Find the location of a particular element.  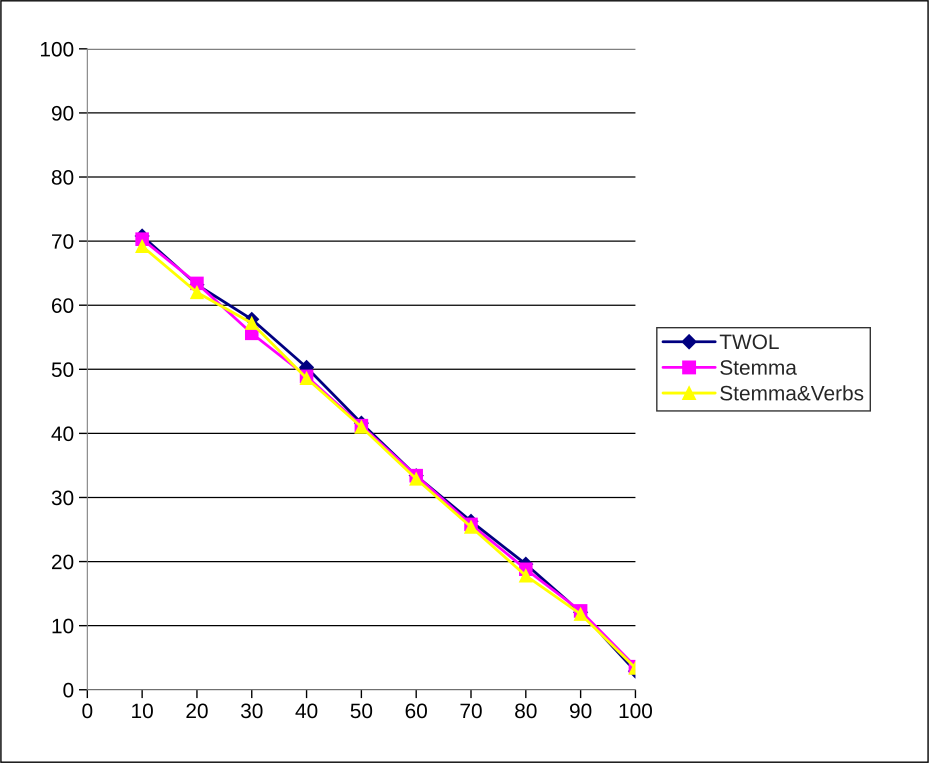

x-tick-label: 0 is located at coordinates (87, 710).